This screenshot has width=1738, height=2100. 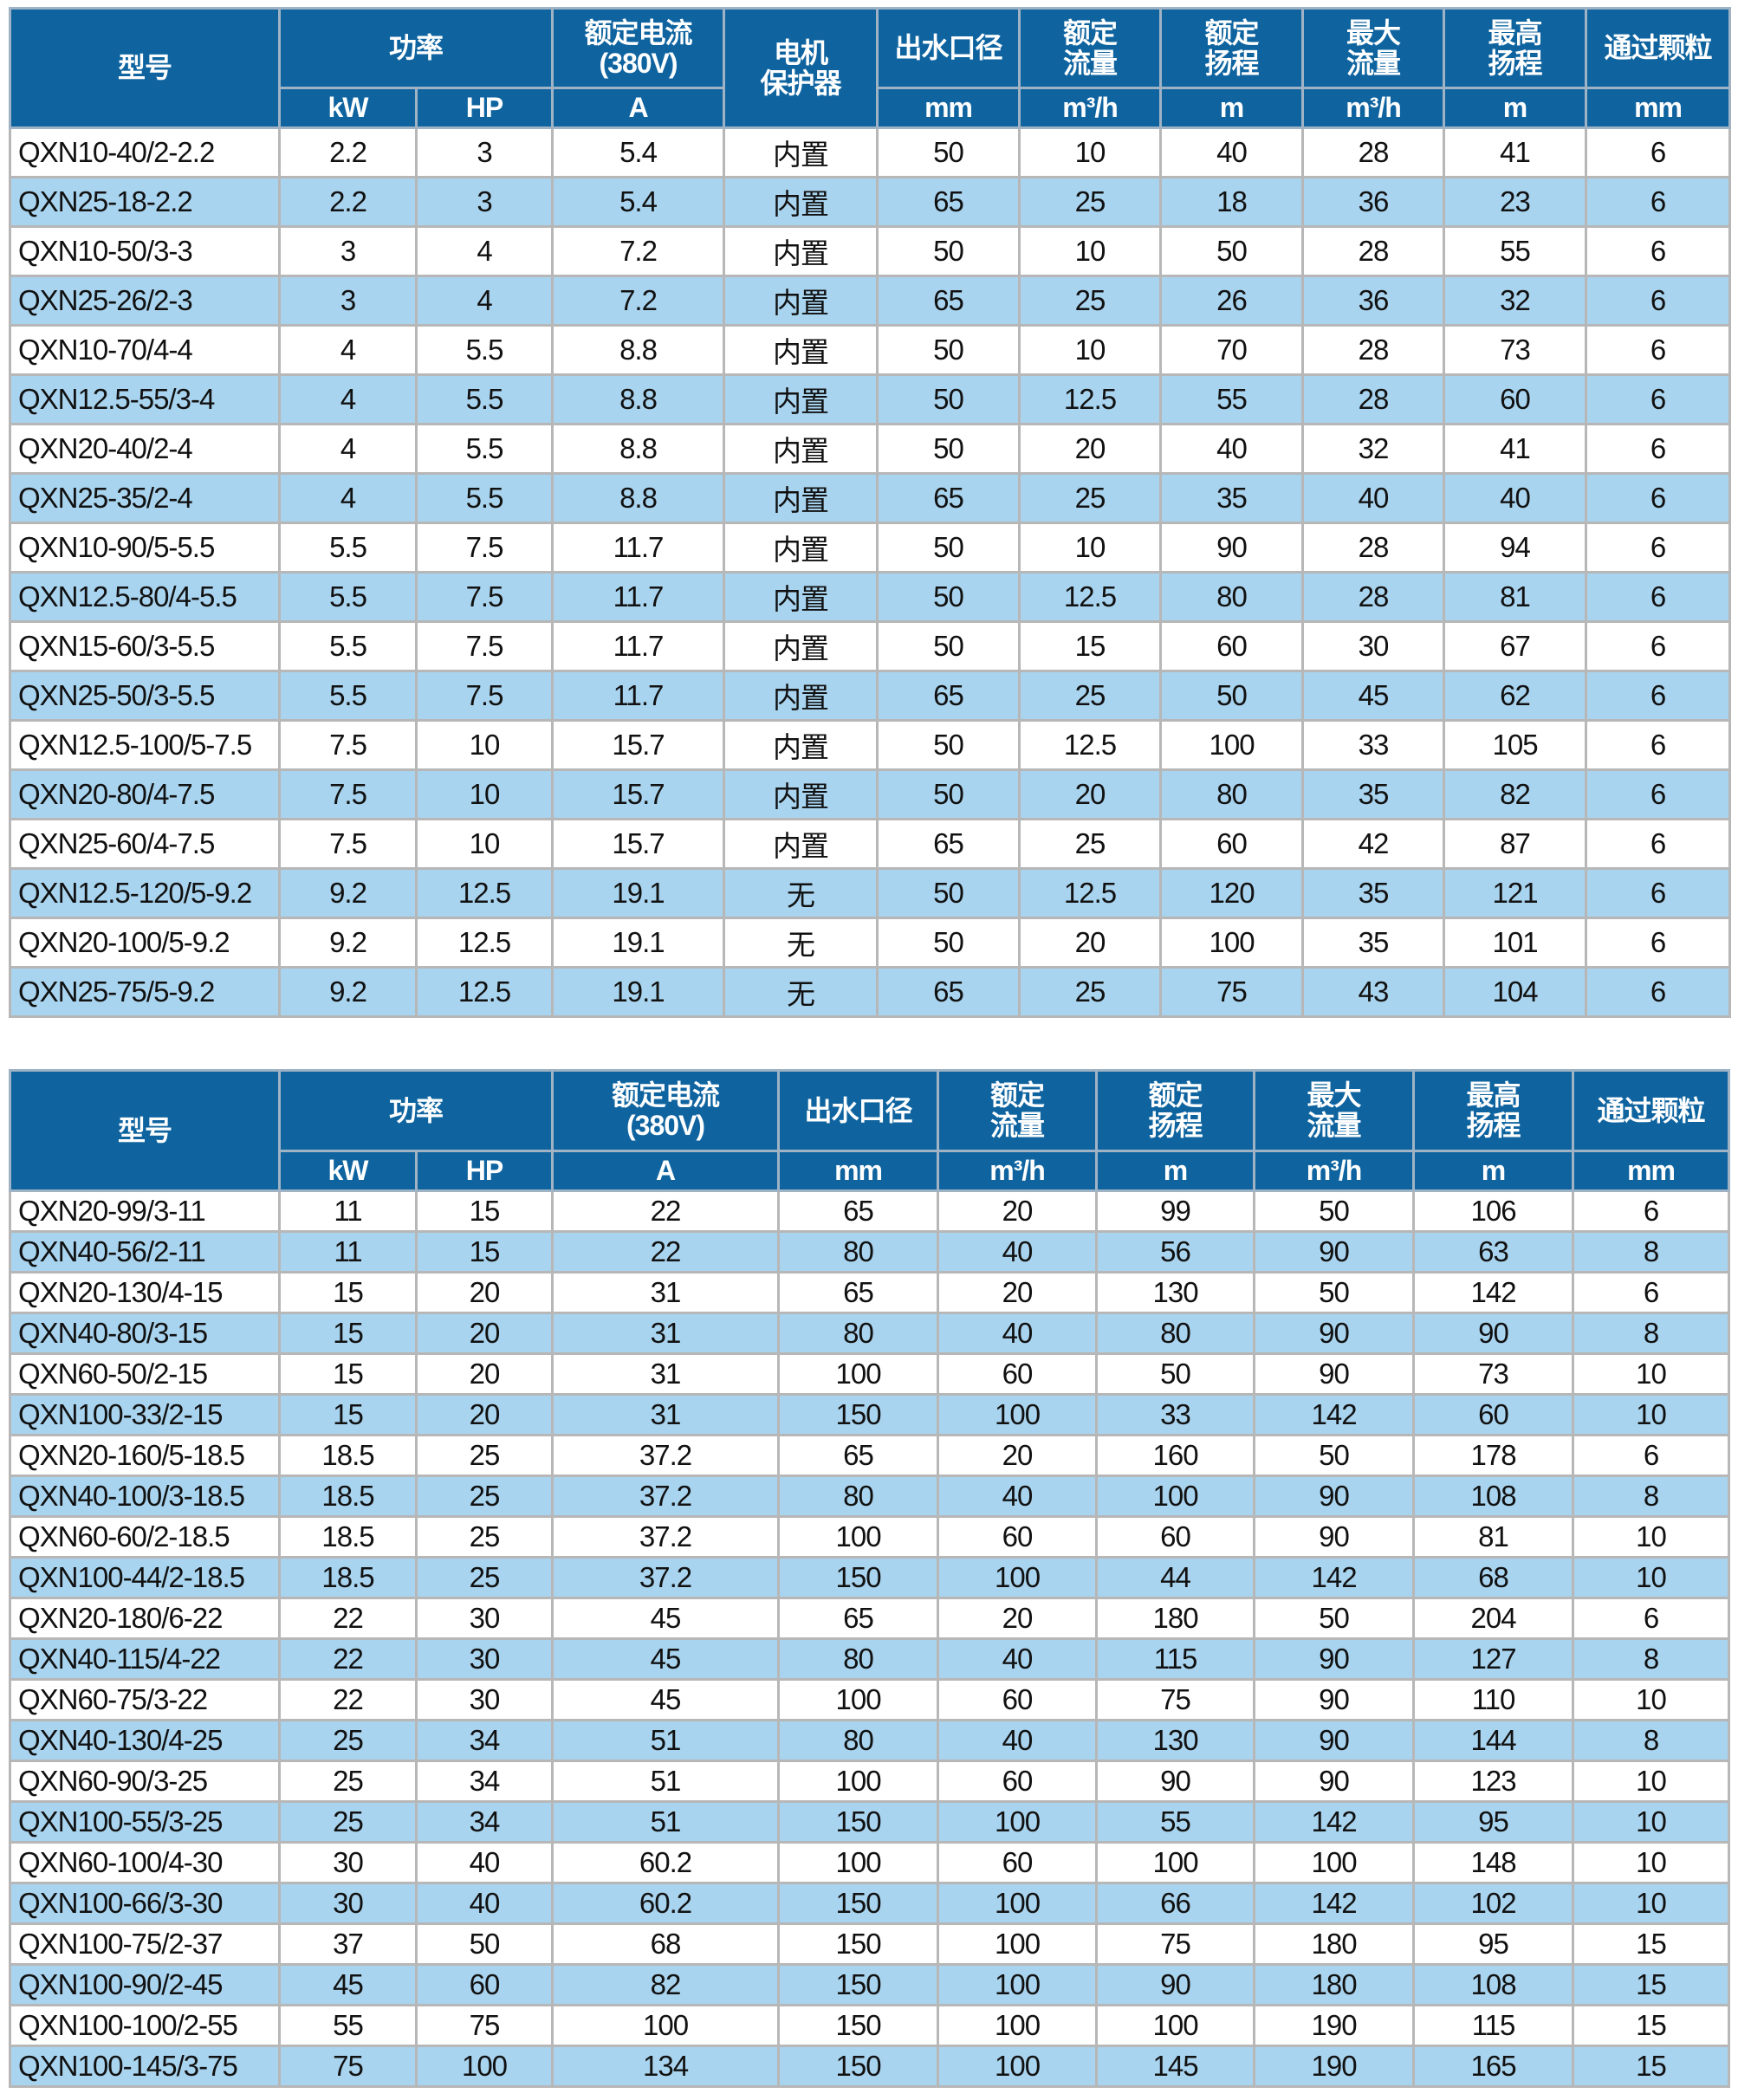 I want to click on table-row: QXN25-50/3-5.5 5.5 7.5 11.7 内置 65 25 50 45 62 6, so click(x=870, y=696).